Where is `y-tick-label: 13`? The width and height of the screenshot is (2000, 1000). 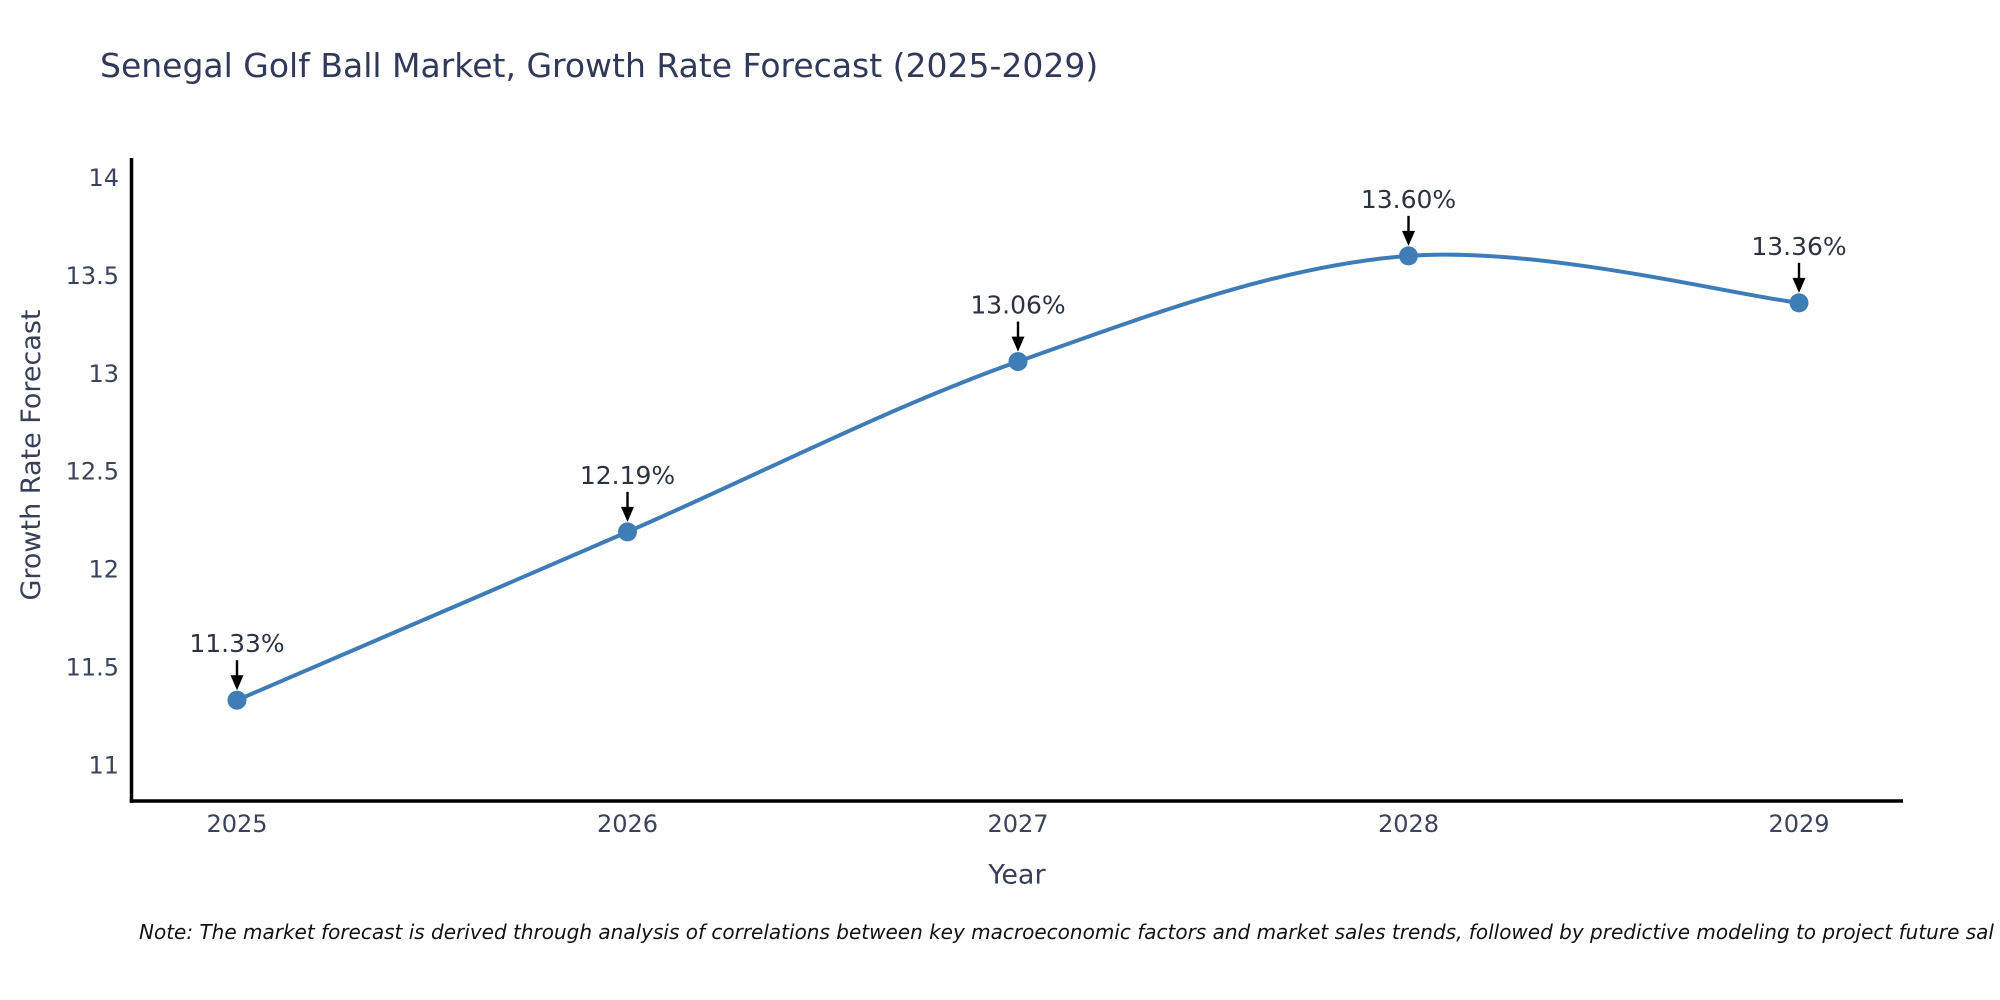
y-tick-label: 13 is located at coordinates (103, 374).